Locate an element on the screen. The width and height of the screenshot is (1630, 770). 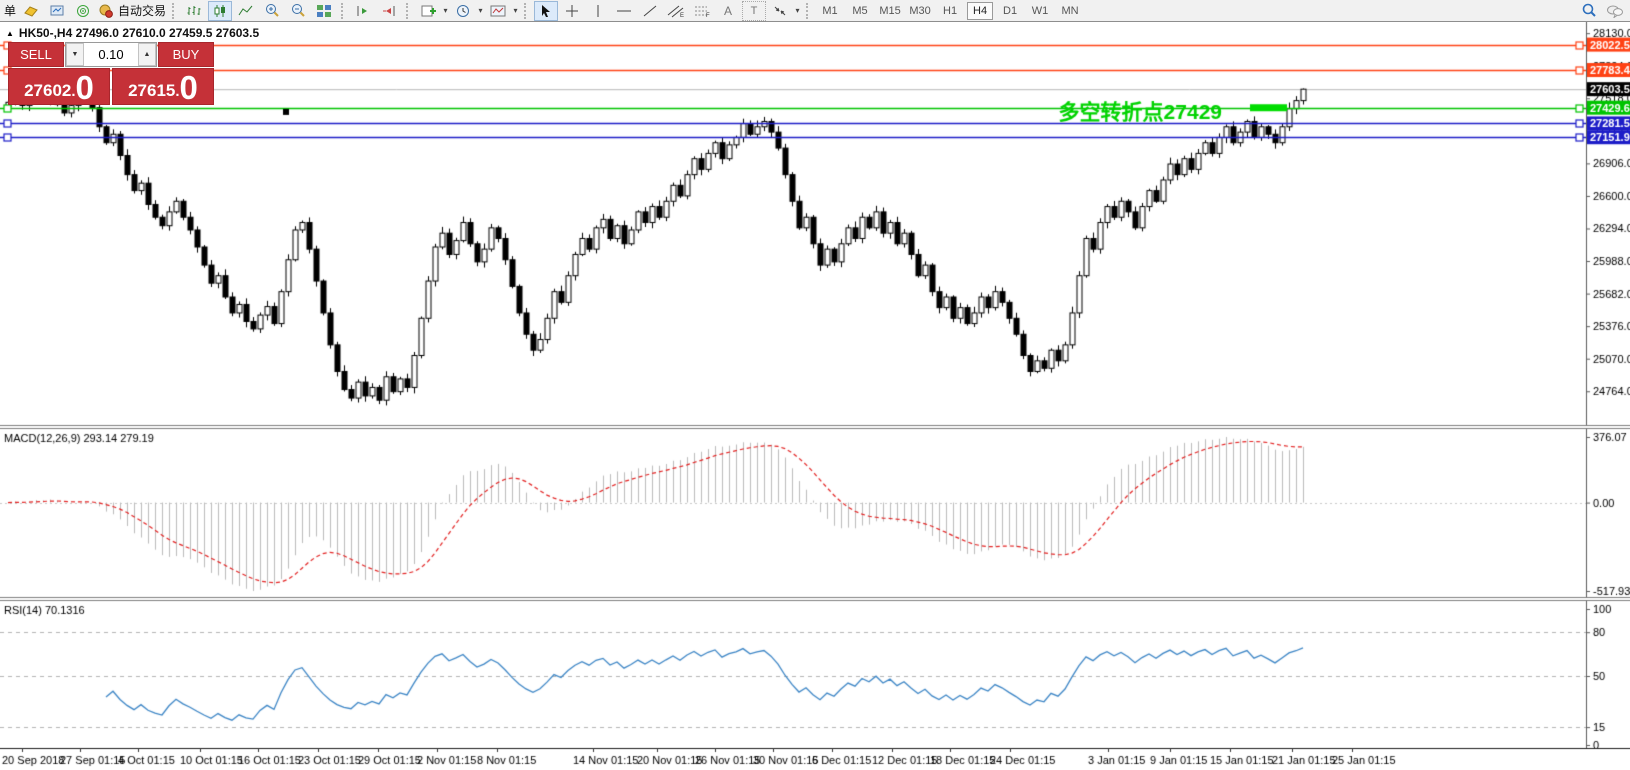
zoom-in-icon is located at coordinates (272, 11).